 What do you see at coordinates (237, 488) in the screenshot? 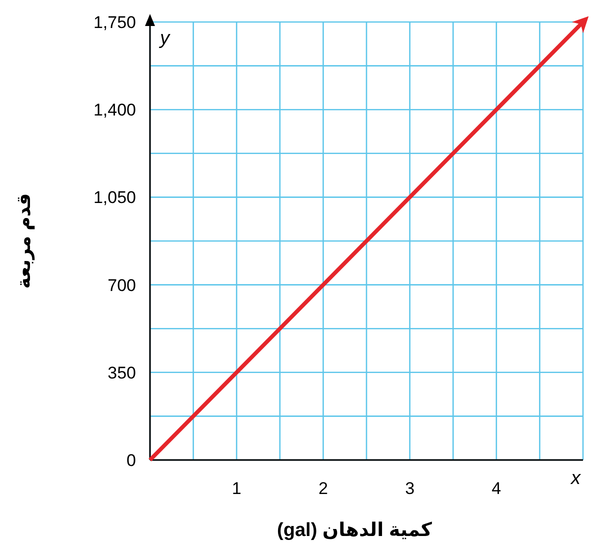
I see `x-tick-label: 1` at bounding box center [237, 488].